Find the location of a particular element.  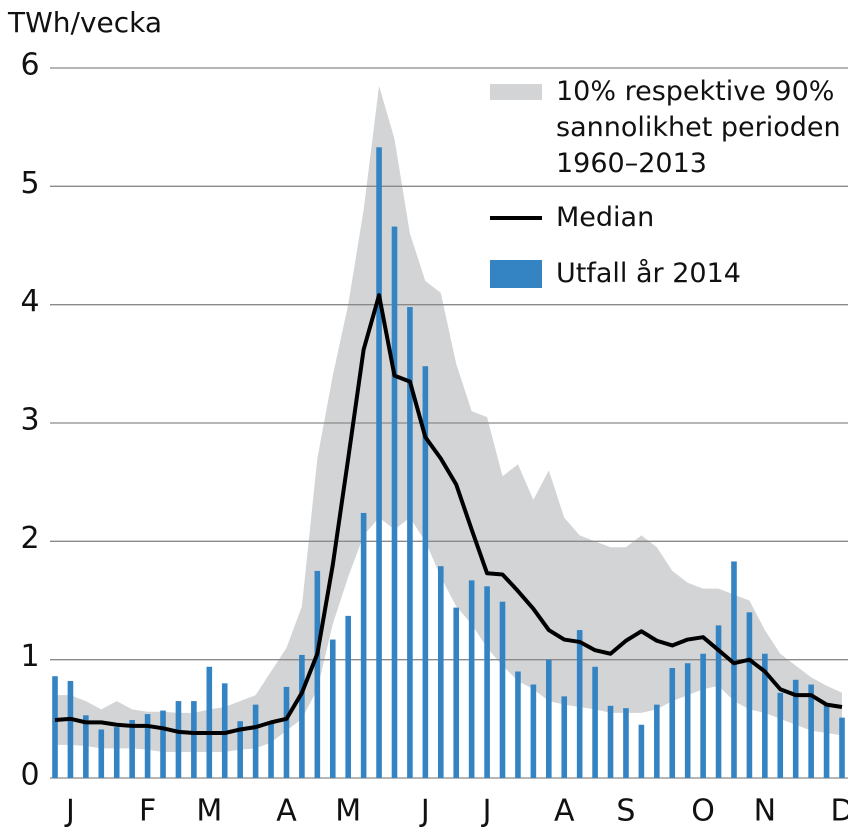

y-tick-label: 5 is located at coordinates (29, 183).